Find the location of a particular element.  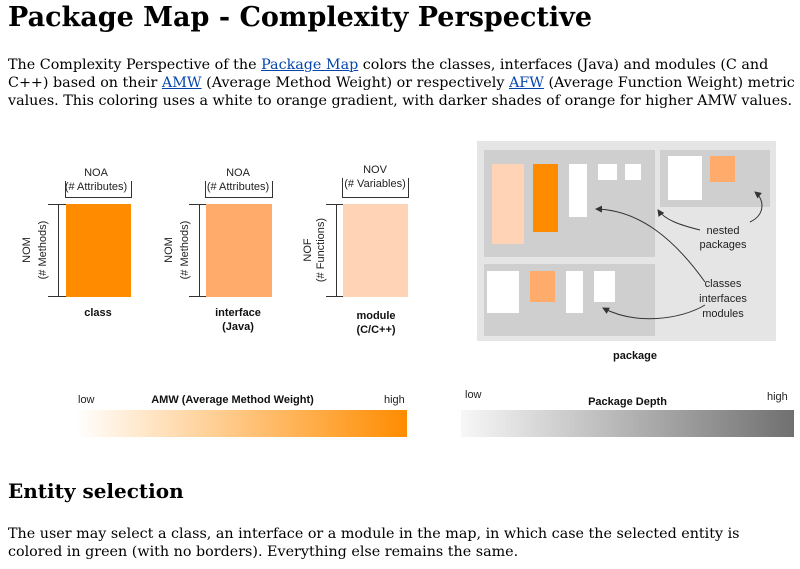

package-label: package is located at coordinates (635, 356).